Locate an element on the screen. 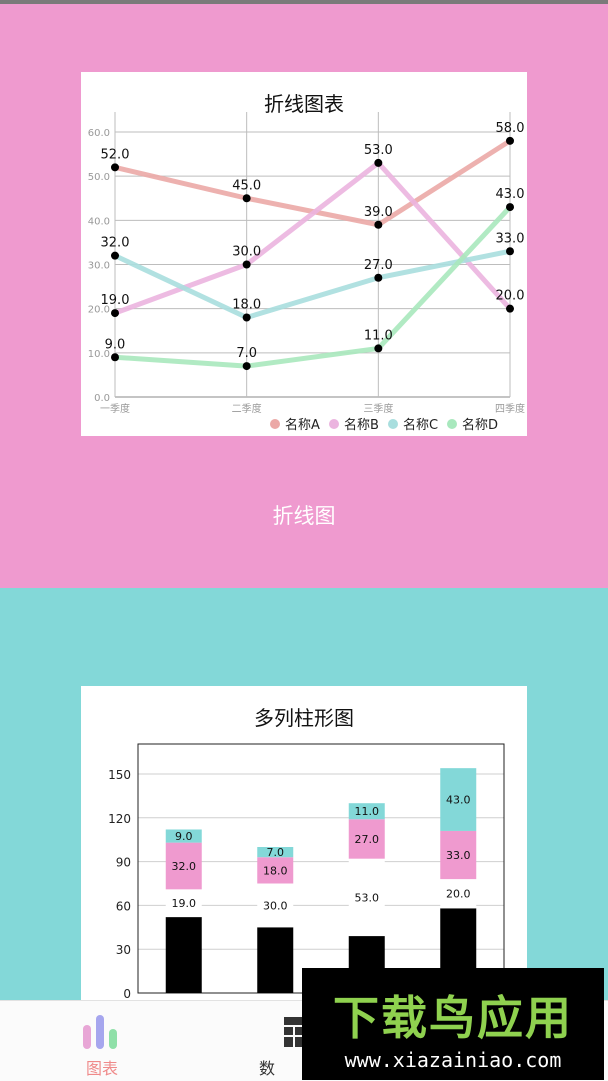 The height and width of the screenshot is (1081, 608). data-label: 27.0 is located at coordinates (378, 265).